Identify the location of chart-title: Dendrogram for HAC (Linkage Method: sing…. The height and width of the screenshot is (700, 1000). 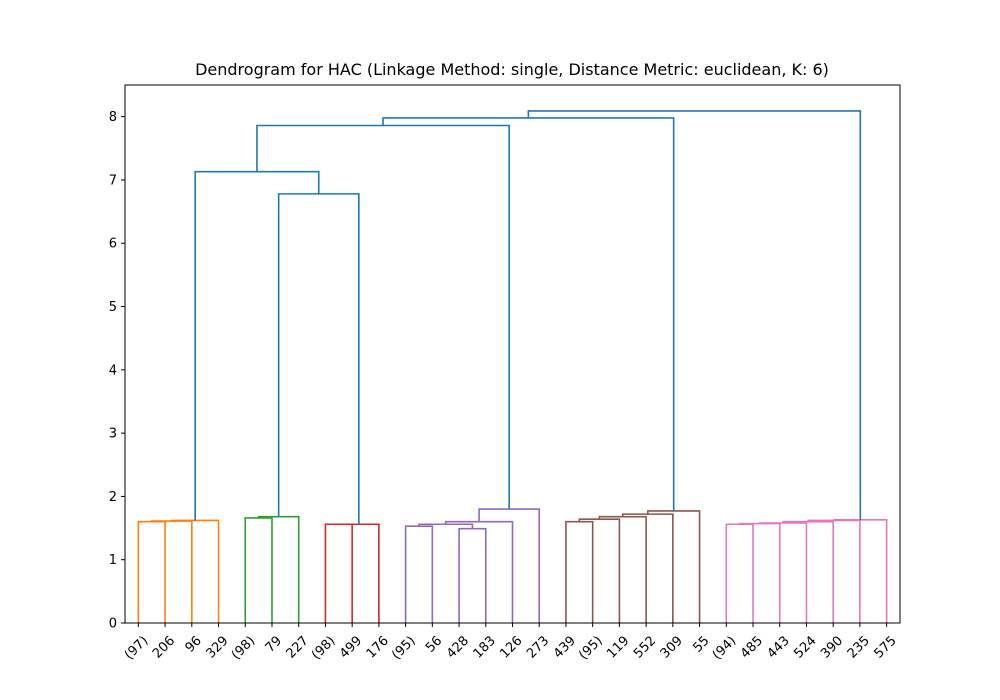
(512, 69).